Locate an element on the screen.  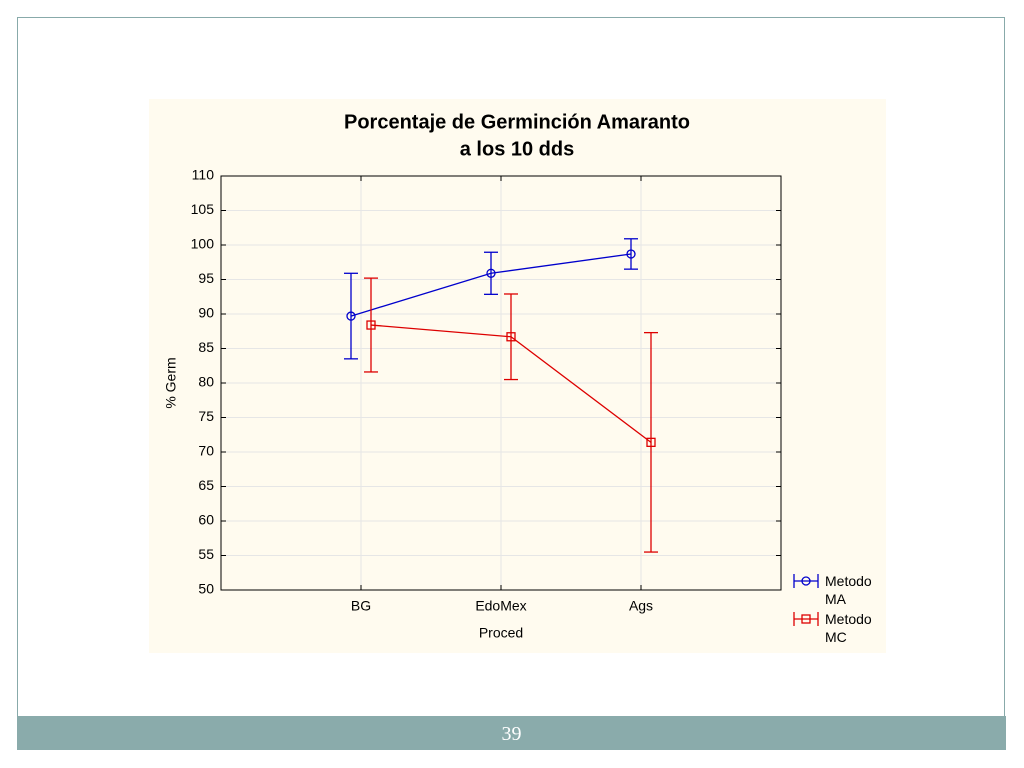
y-tick-label: 85 is located at coordinates (206, 347).